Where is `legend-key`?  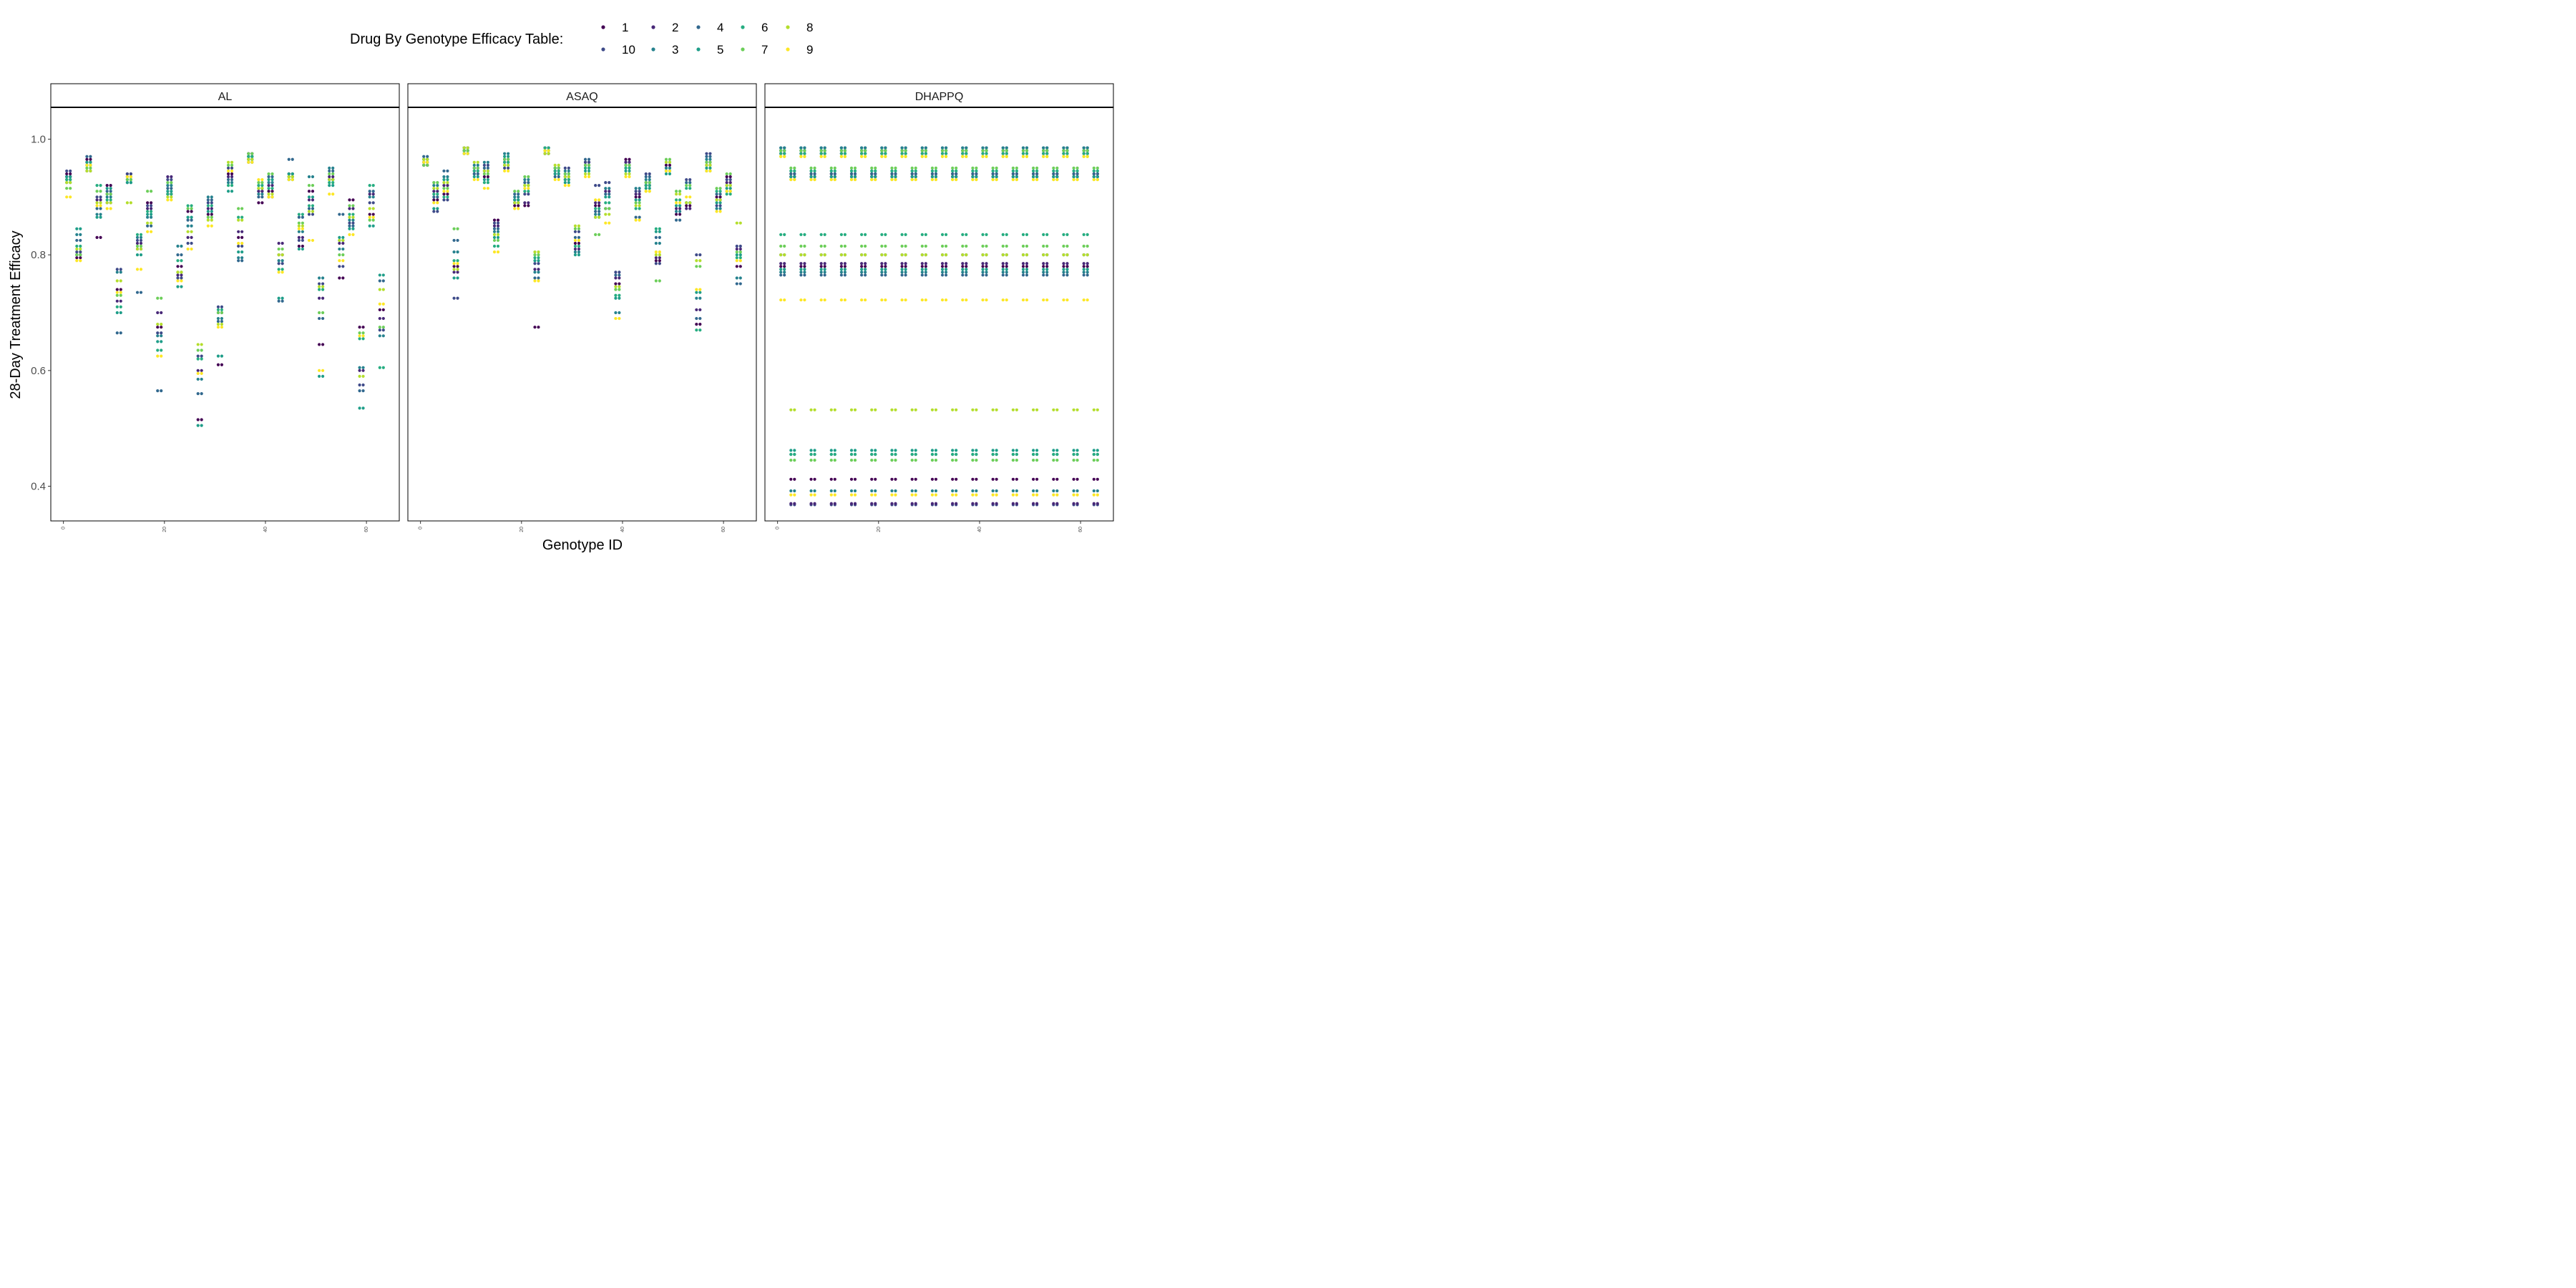 legend-key is located at coordinates (603, 49).